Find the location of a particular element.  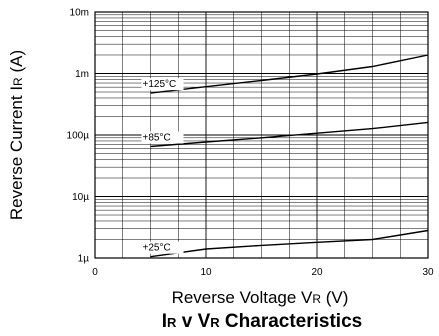

curve-label: +125°C is located at coordinates (162, 84).